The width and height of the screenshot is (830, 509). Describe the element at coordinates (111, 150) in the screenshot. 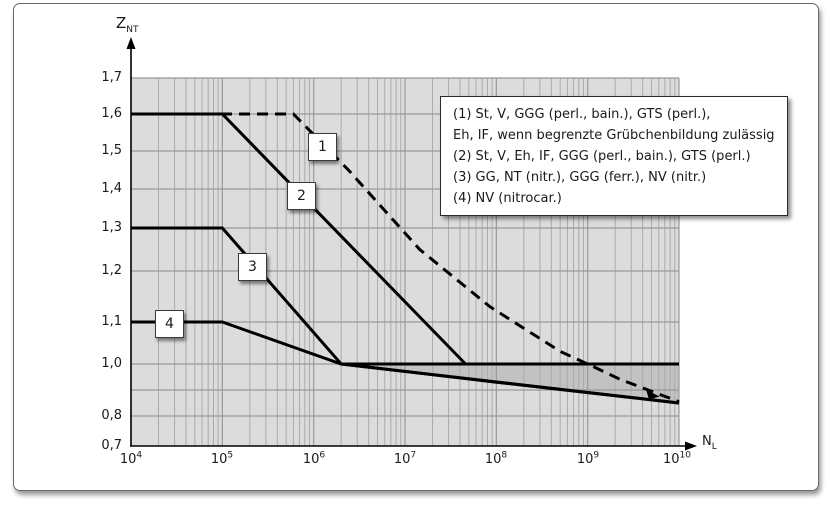

I see `y-tick-label: 1,5` at that location.